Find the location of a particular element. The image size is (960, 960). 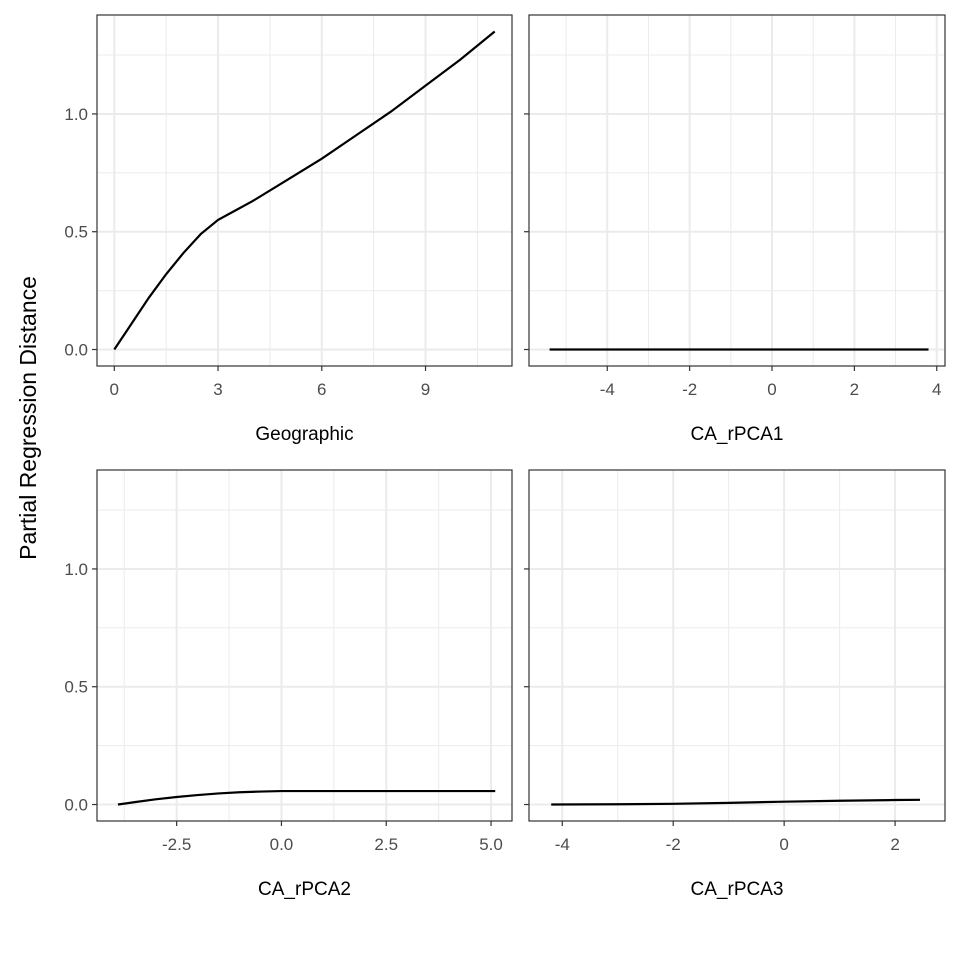

x-axis-title-ca-rpca2: CA_rPCA2 is located at coordinates (304, 889).